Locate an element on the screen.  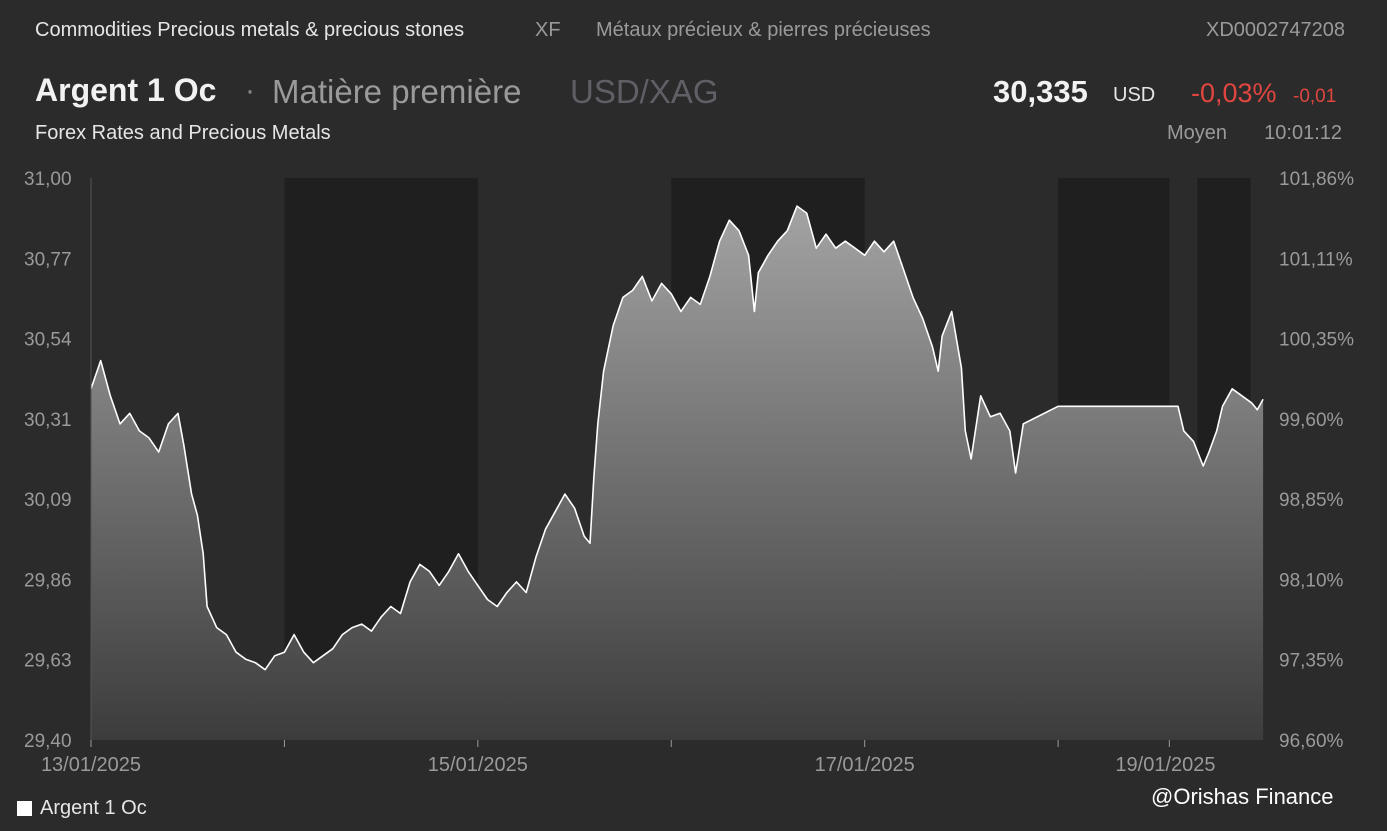
y-tick-right-label: 98,85% is located at coordinates (1311, 500).